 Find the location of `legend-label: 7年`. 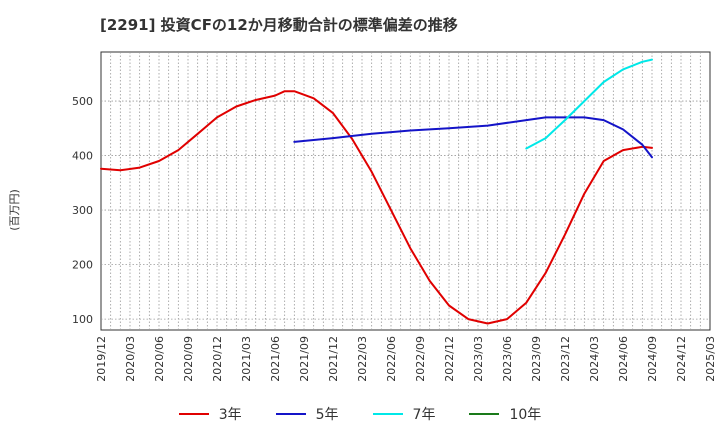

legend-label: 7年 is located at coordinates (424, 415).